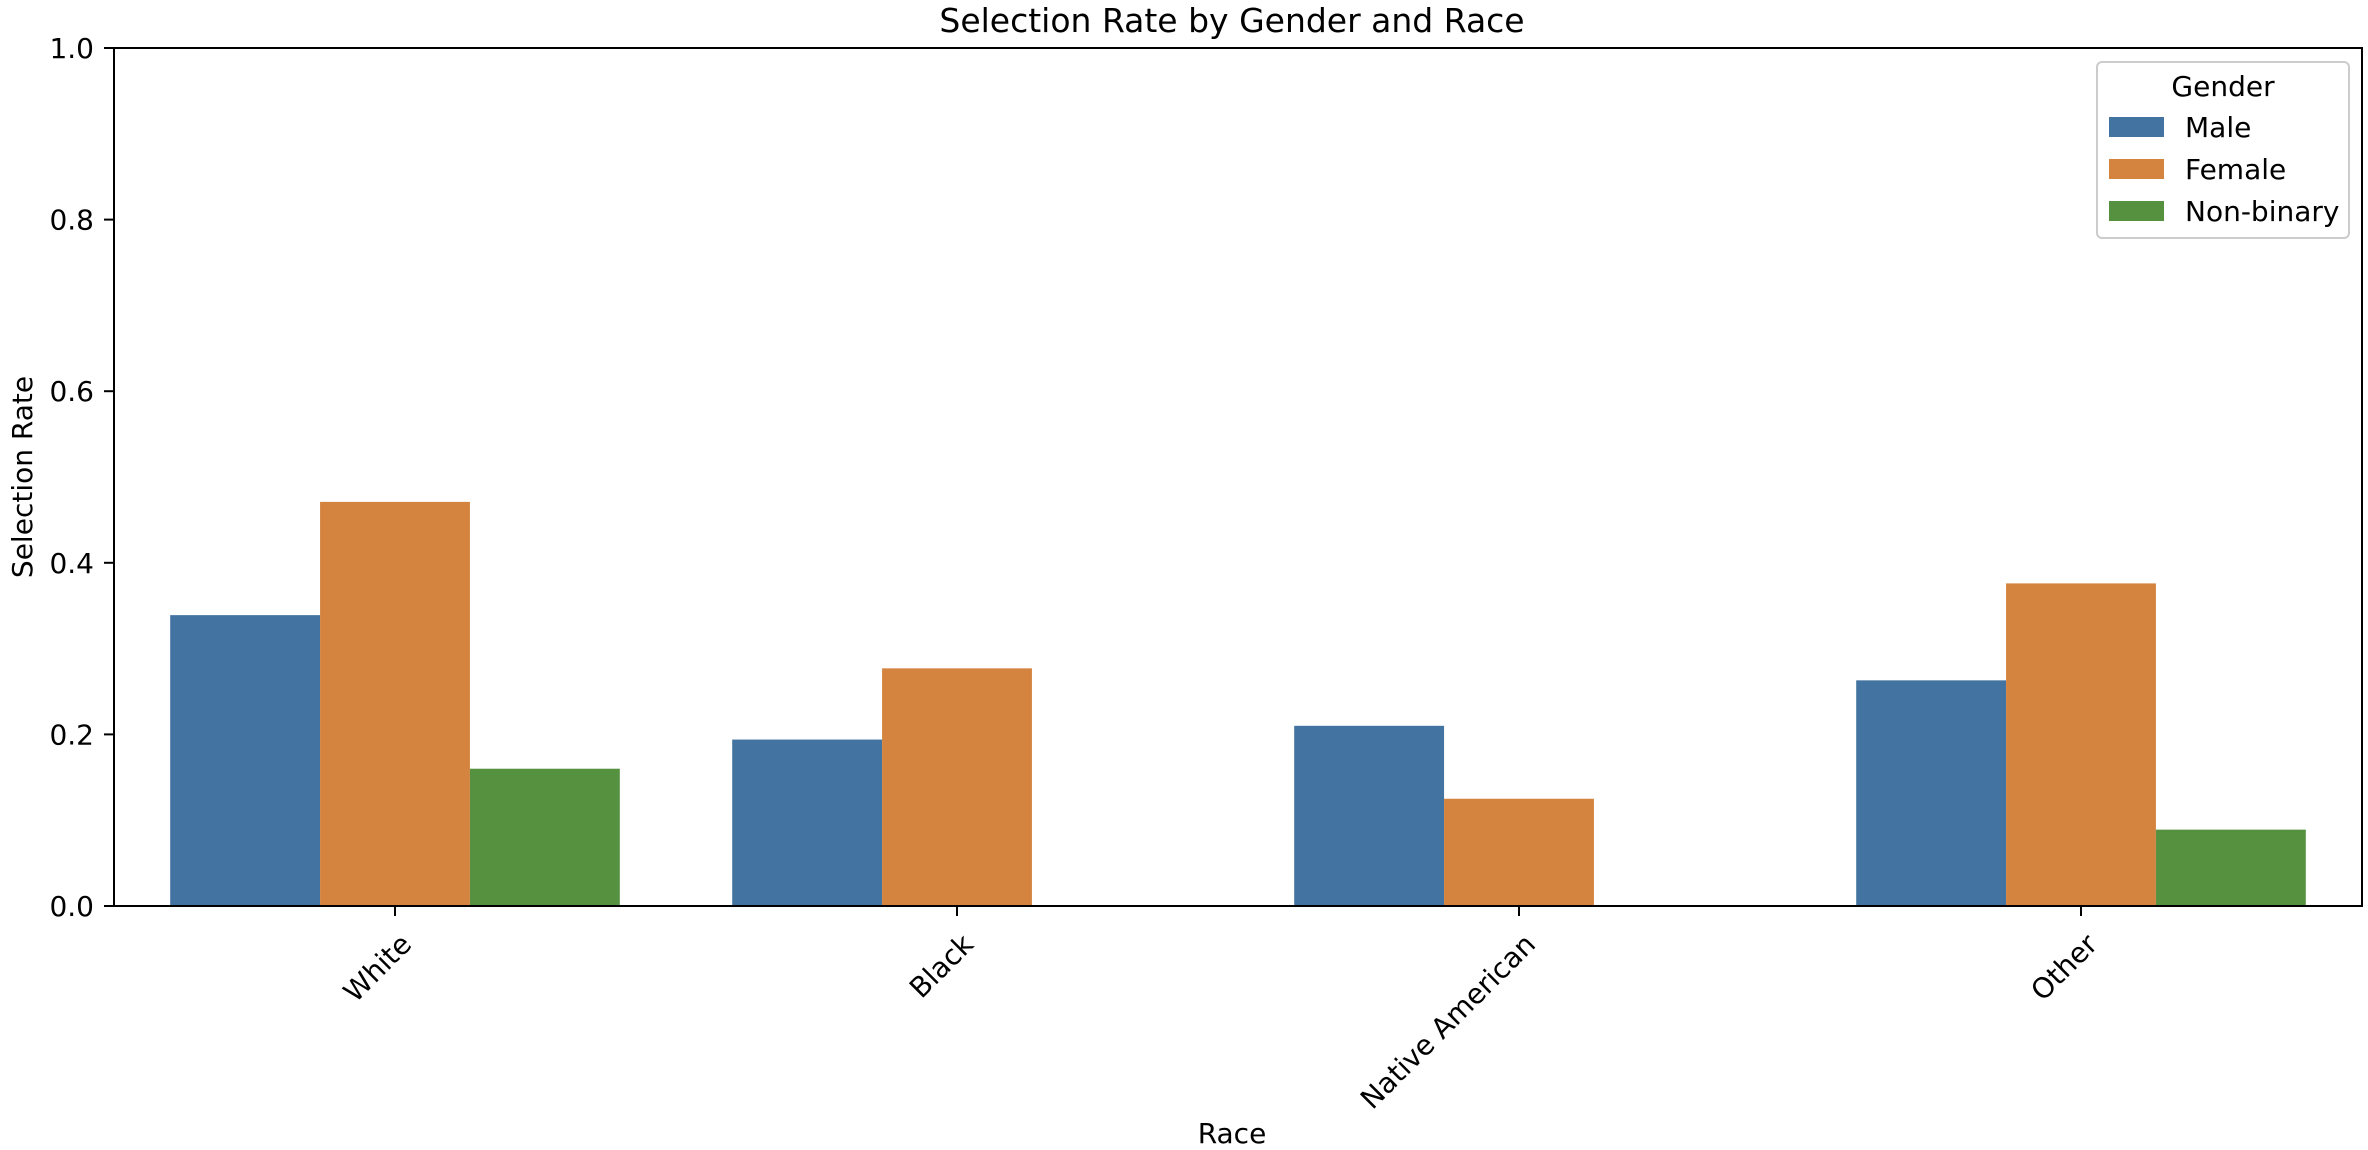 Image resolution: width=2368 pixels, height=1150 pixels. I want to click on bar-female-black, so click(957, 787).